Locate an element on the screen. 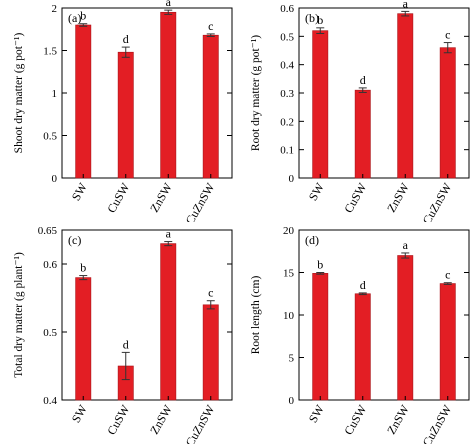  panel-a-ytick-label: 2 is located at coordinates (55, 9).